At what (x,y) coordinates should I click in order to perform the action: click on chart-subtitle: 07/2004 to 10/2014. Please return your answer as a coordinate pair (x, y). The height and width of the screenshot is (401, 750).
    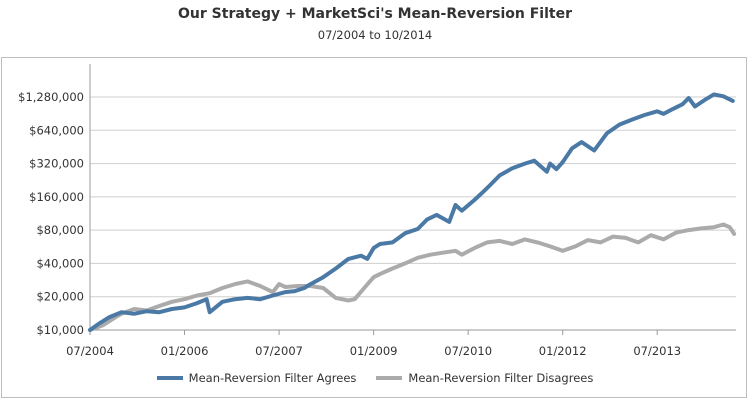
    Looking at the image, I should click on (375, 35).